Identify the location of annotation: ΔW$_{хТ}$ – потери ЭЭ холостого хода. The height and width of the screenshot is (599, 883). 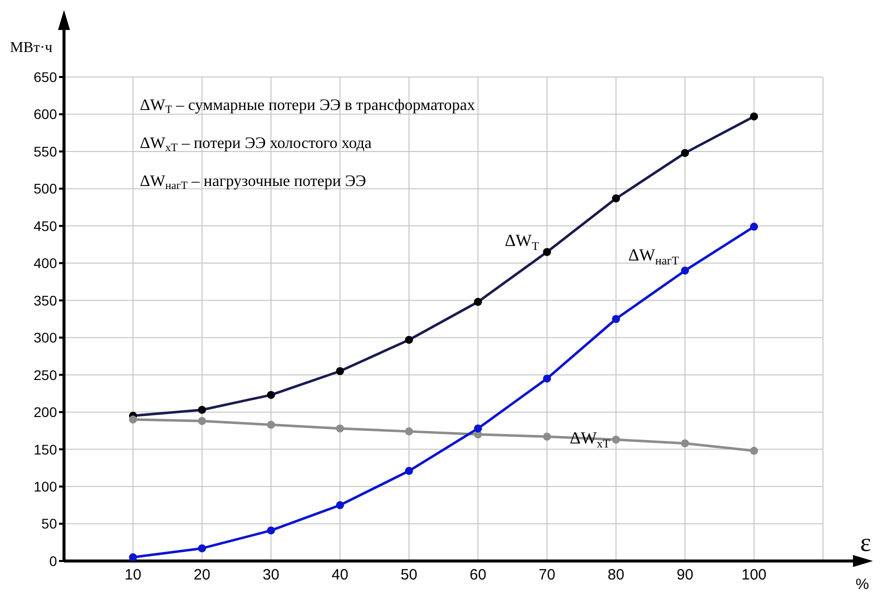
(256, 144).